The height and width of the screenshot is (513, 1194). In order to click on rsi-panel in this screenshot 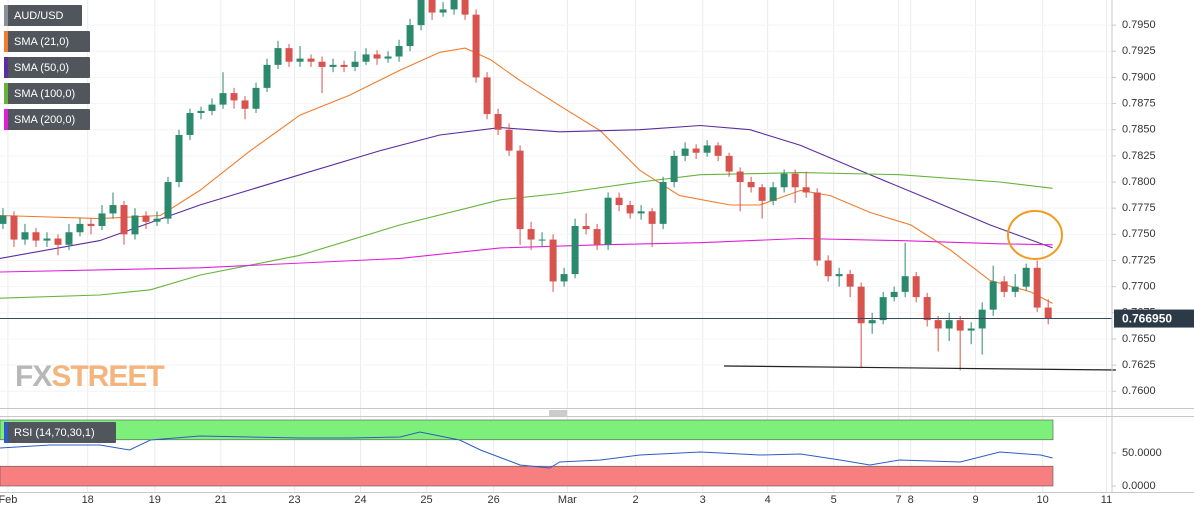, I will do `click(527, 453)`.